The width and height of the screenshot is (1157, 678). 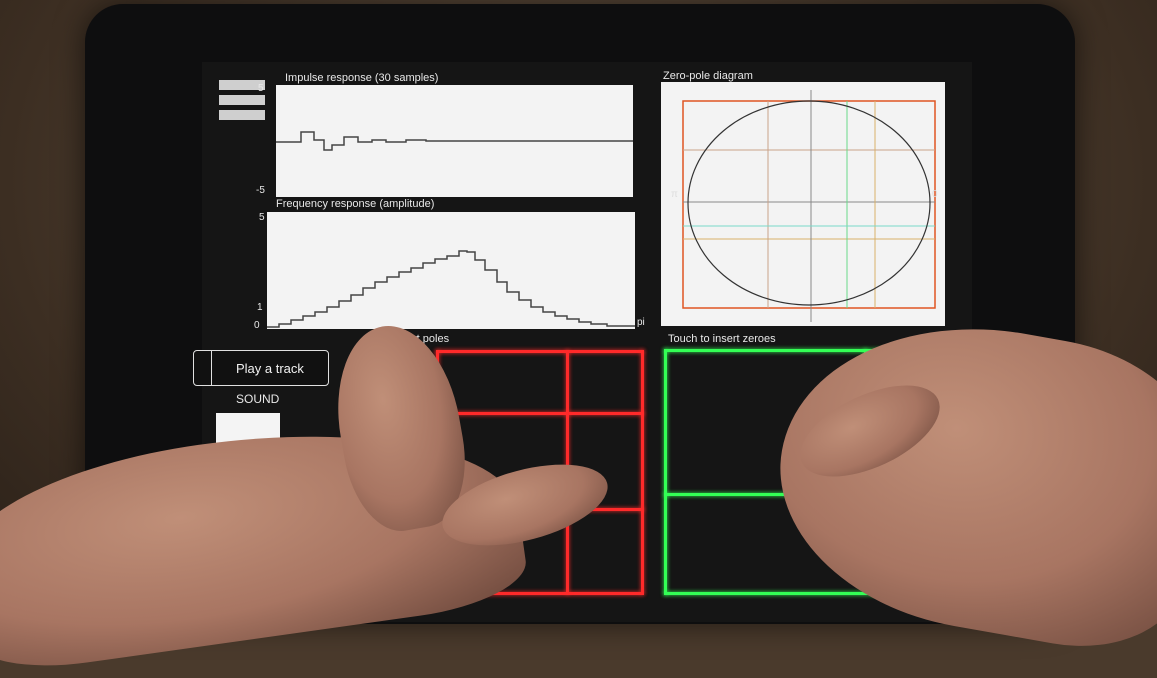 I want to click on frequency-title: Frequency response (amplitude), so click(x=355, y=204).